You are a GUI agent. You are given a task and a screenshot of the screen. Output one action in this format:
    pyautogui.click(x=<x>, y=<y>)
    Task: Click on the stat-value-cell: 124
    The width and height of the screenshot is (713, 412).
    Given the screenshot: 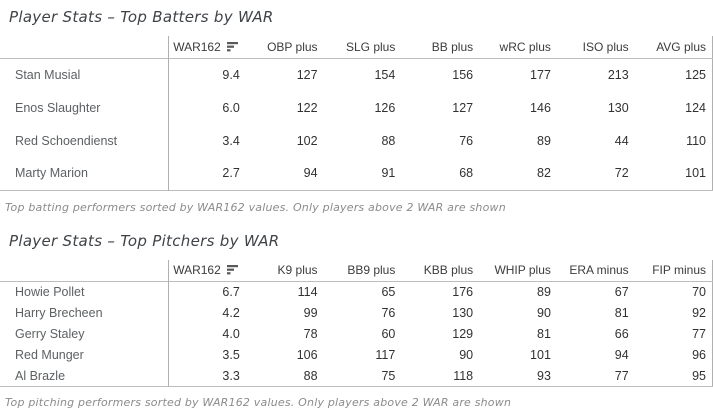 What is the action you would take?
    pyautogui.click(x=695, y=107)
    